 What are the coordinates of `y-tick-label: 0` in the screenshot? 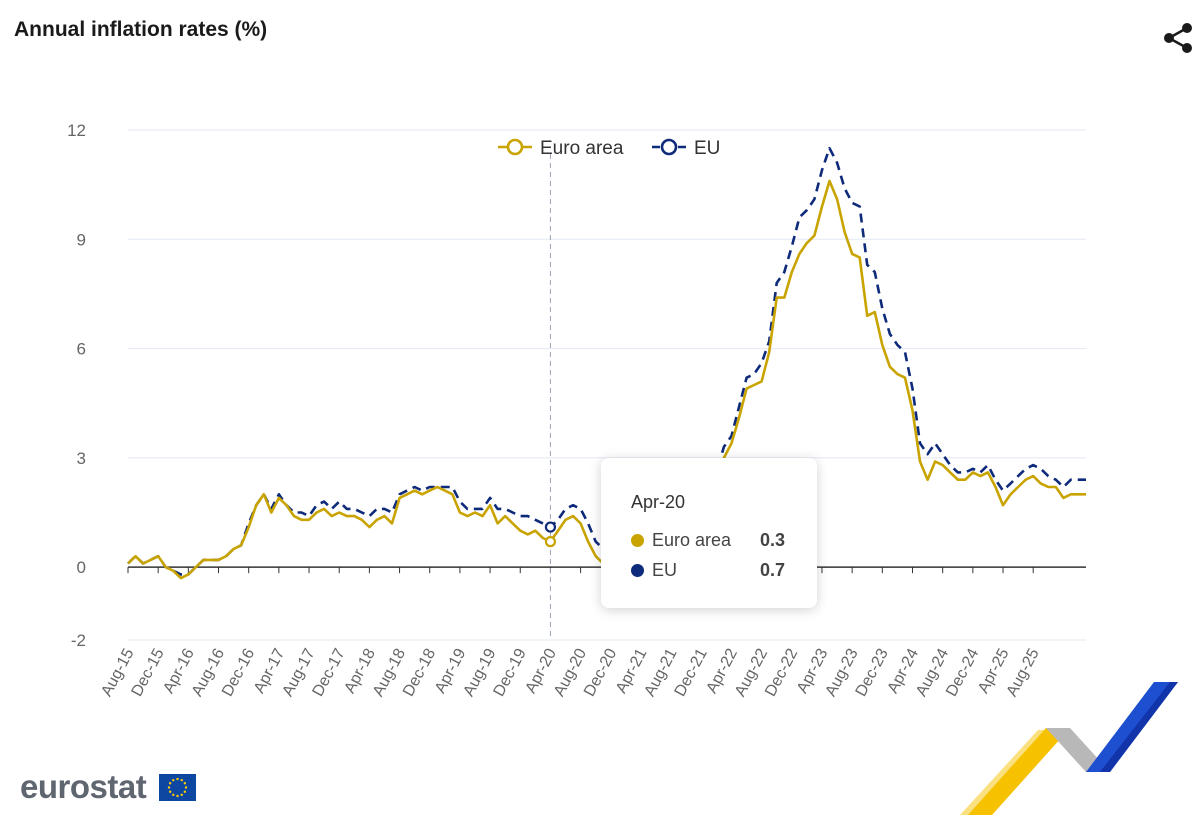 It's located at (81, 567).